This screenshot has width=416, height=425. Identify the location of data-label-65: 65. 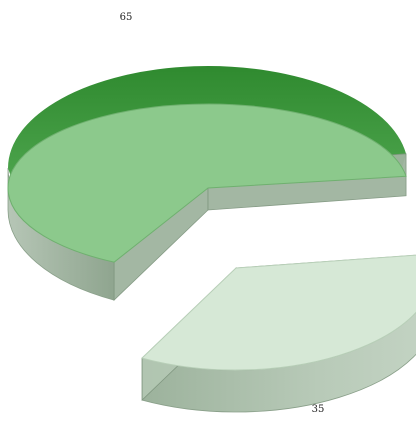
(126, 17).